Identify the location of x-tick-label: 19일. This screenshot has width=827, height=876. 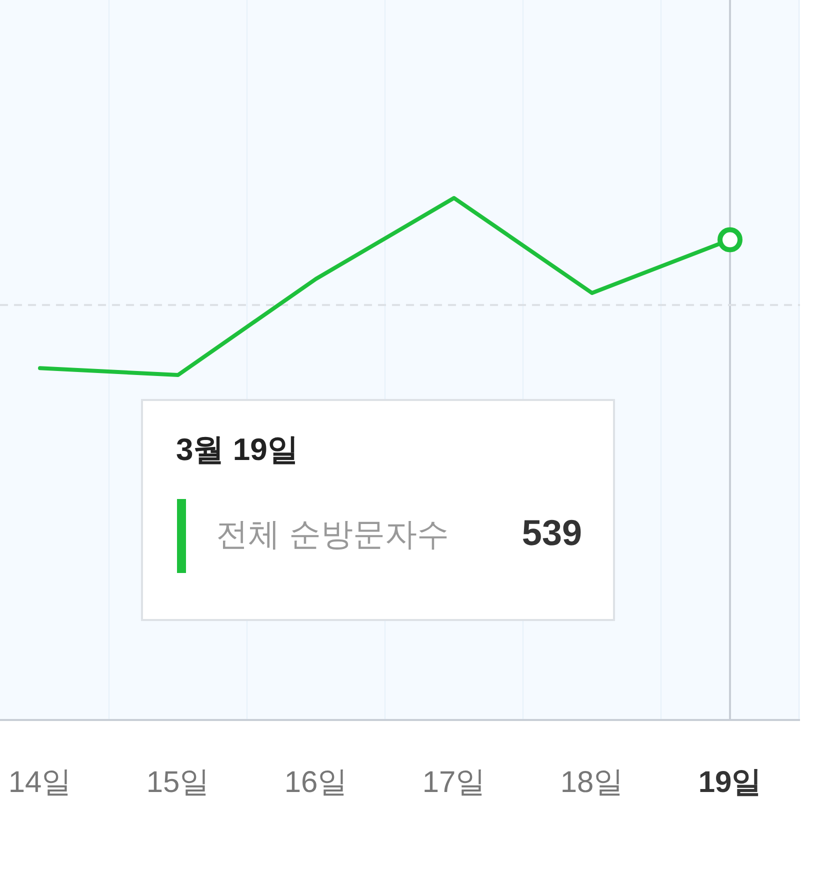
(730, 782).